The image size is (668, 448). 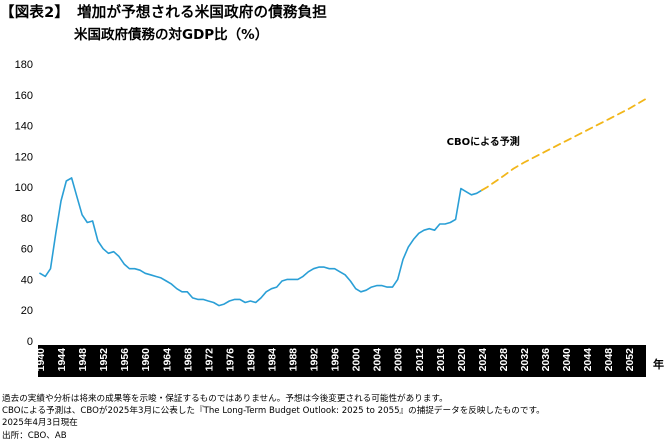 I want to click on chart-title: 【図表2】 増加が予想される米国政府の債務負担, so click(x=163, y=11).